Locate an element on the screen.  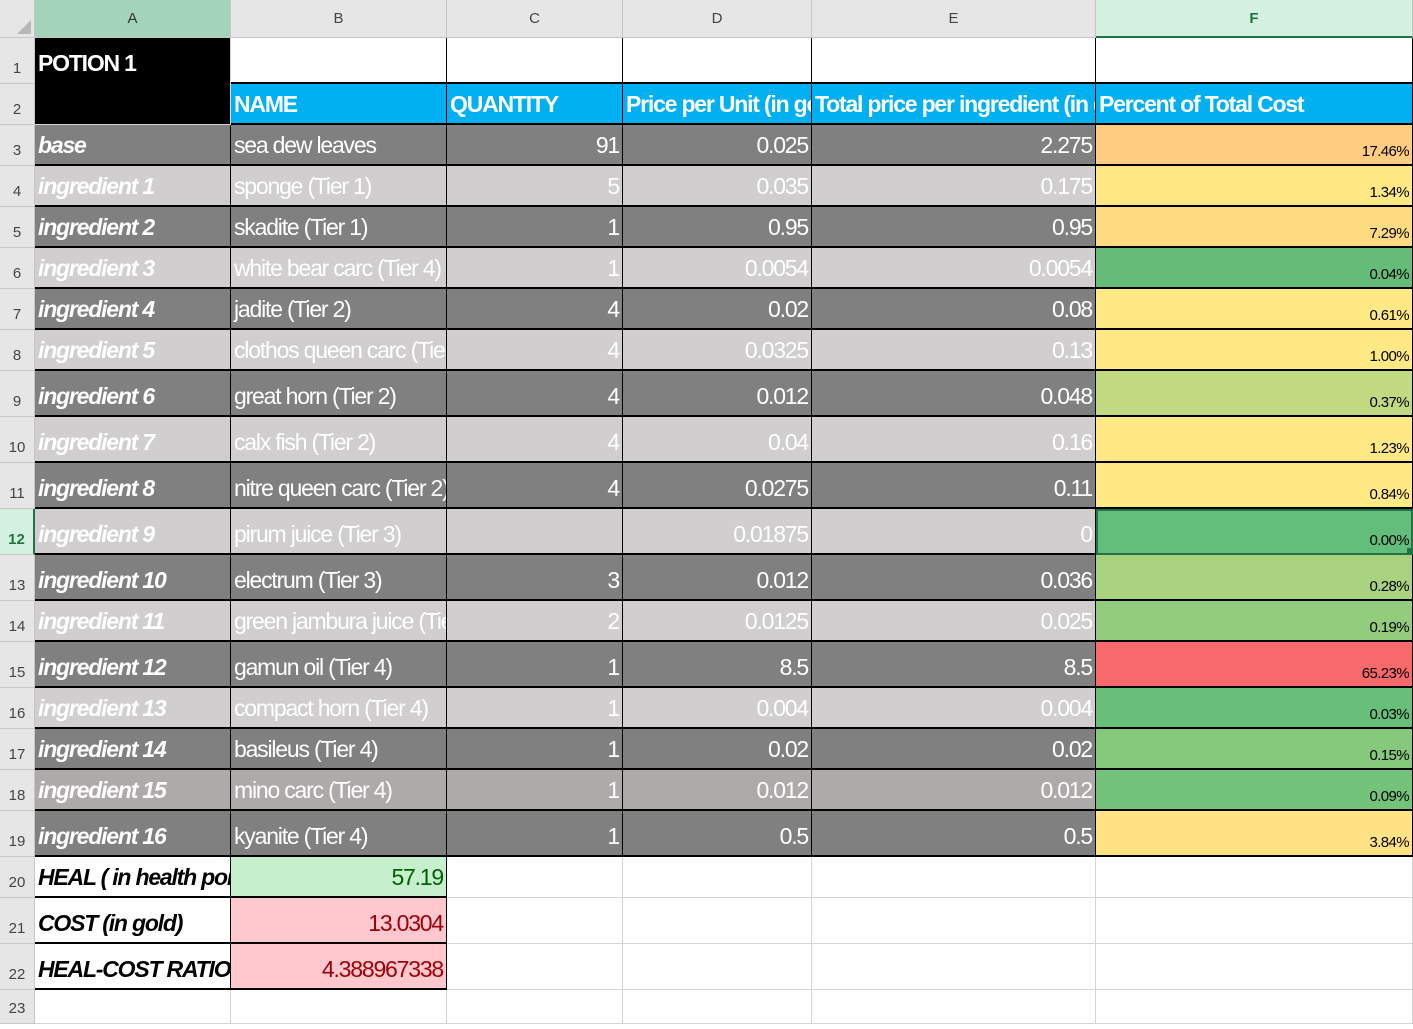
header-quantity: QUANTITY is located at coordinates (535, 104).